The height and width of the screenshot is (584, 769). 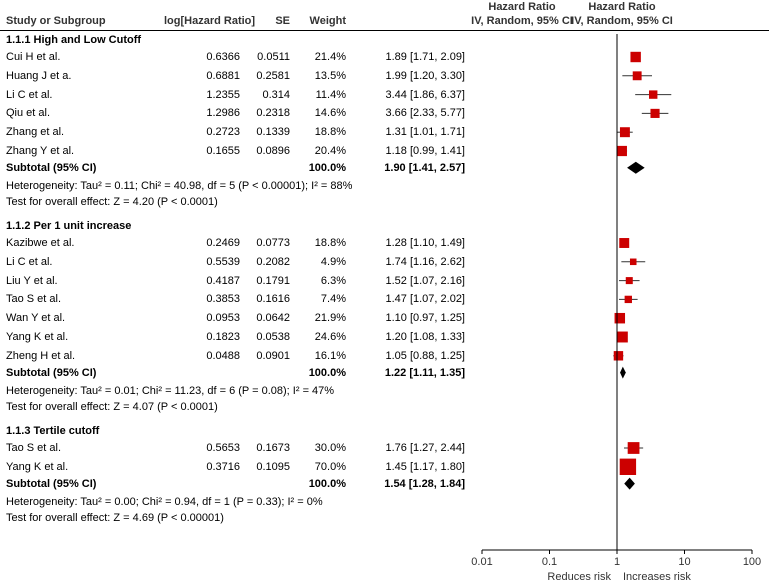 What do you see at coordinates (684, 562) in the screenshot?
I see `x-tick-label: 10` at bounding box center [684, 562].